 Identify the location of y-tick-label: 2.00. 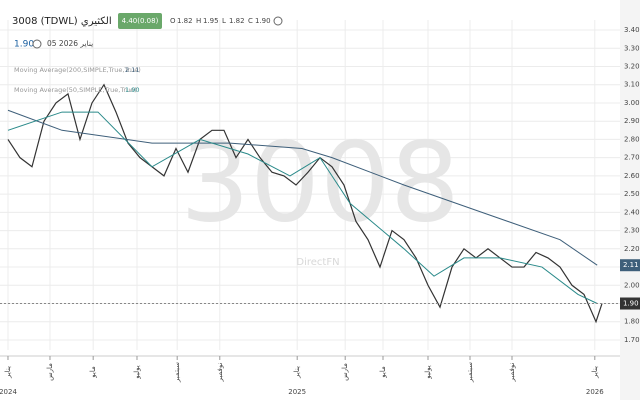
(632, 285).